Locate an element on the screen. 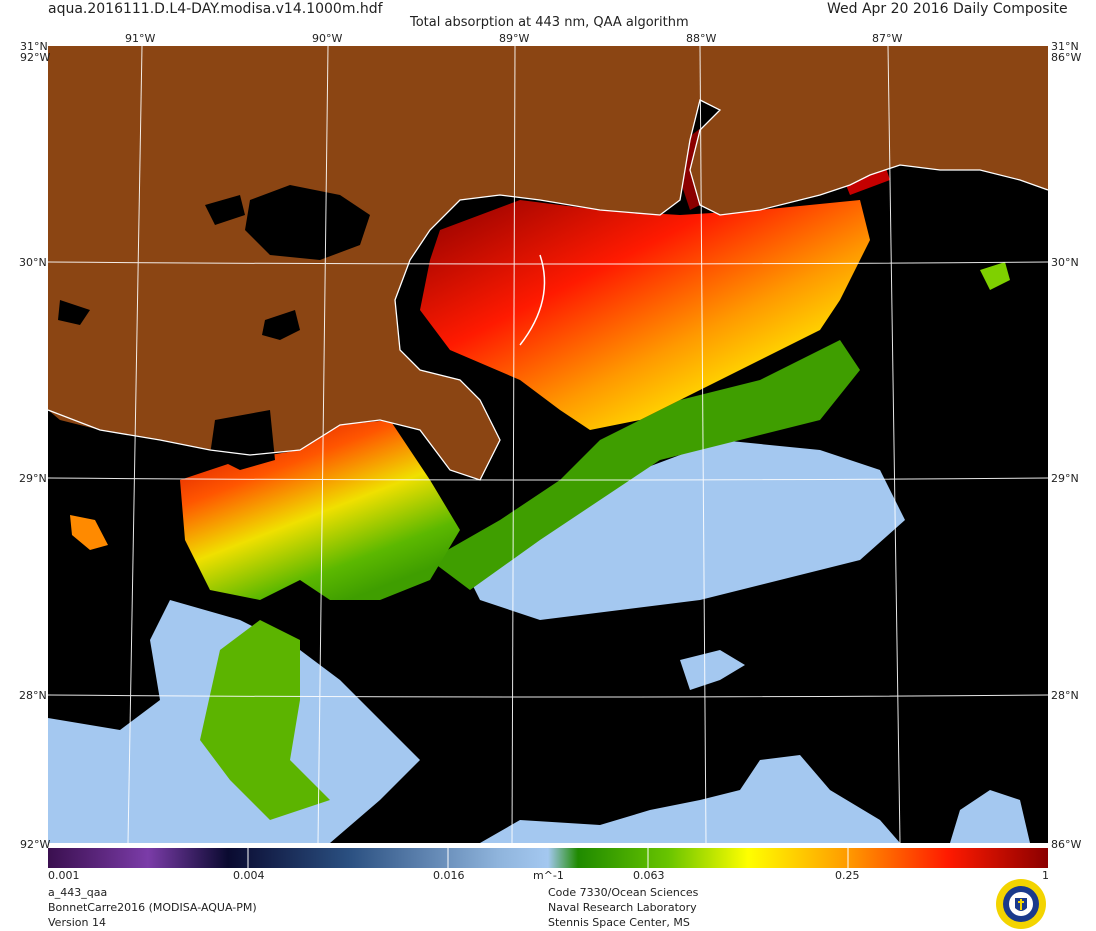 The image size is (1096, 931). org-name: Naval Research Laboratory is located at coordinates (622, 907).